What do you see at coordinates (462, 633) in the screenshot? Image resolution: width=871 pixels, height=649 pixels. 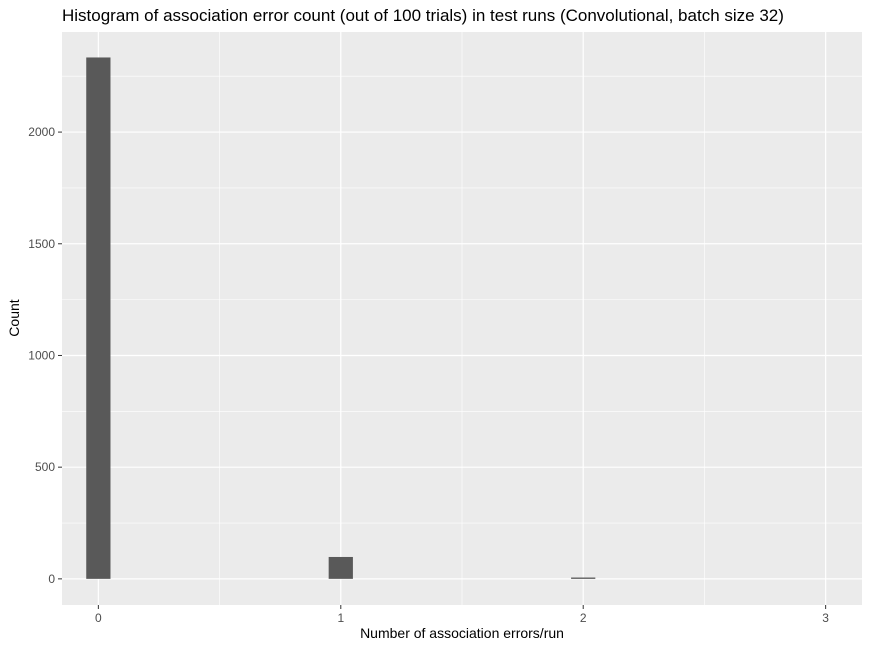 I see `x-axis-title: Number of association errors/run` at bounding box center [462, 633].